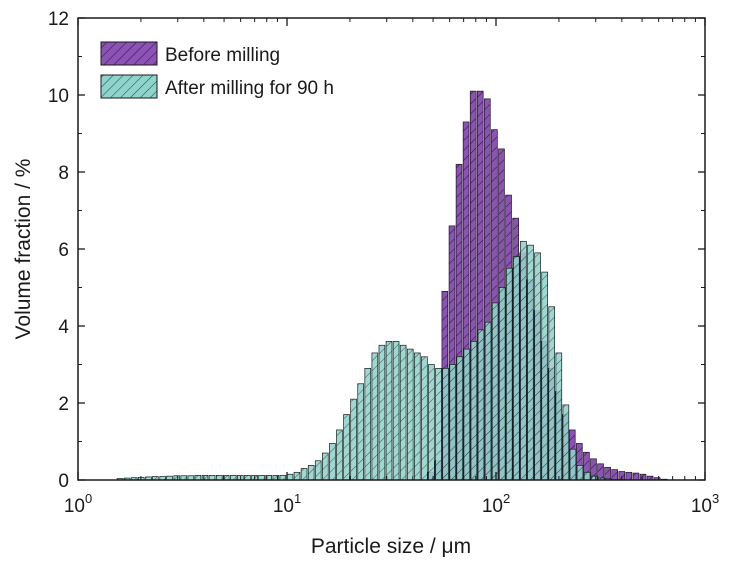 The height and width of the screenshot is (567, 730). Describe the element at coordinates (249, 88) in the screenshot. I see `legend-label-after-milling: After milling for 90 h` at that location.